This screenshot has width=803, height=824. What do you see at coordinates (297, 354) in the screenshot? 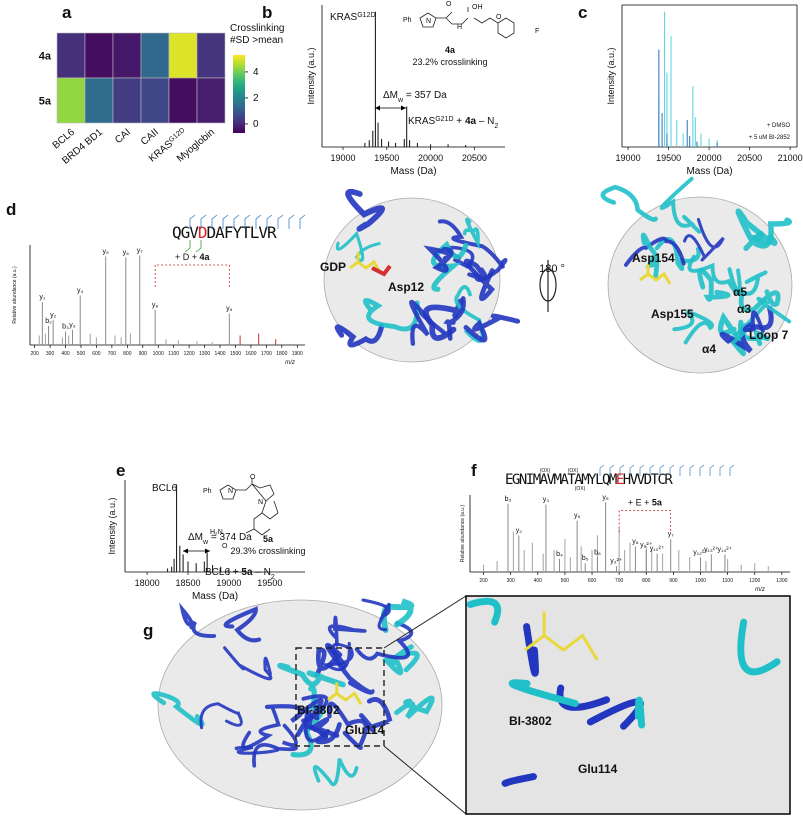
I see `x-tick-label: 1900` at bounding box center [297, 354].